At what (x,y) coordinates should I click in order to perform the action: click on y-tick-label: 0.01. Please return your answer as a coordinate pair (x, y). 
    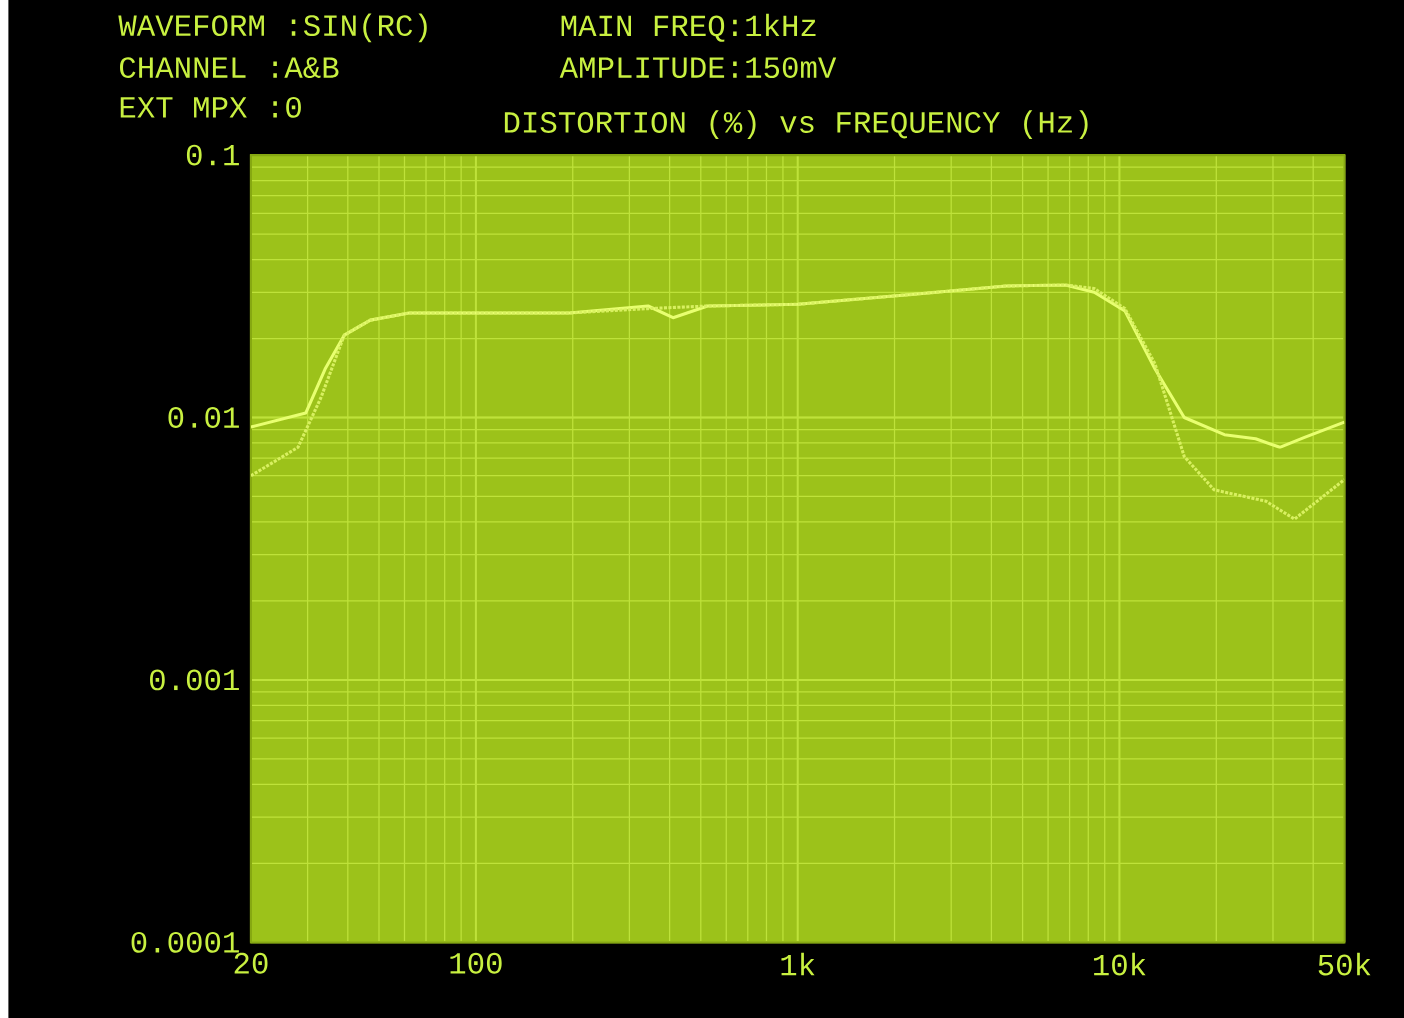
    Looking at the image, I should click on (203, 417).